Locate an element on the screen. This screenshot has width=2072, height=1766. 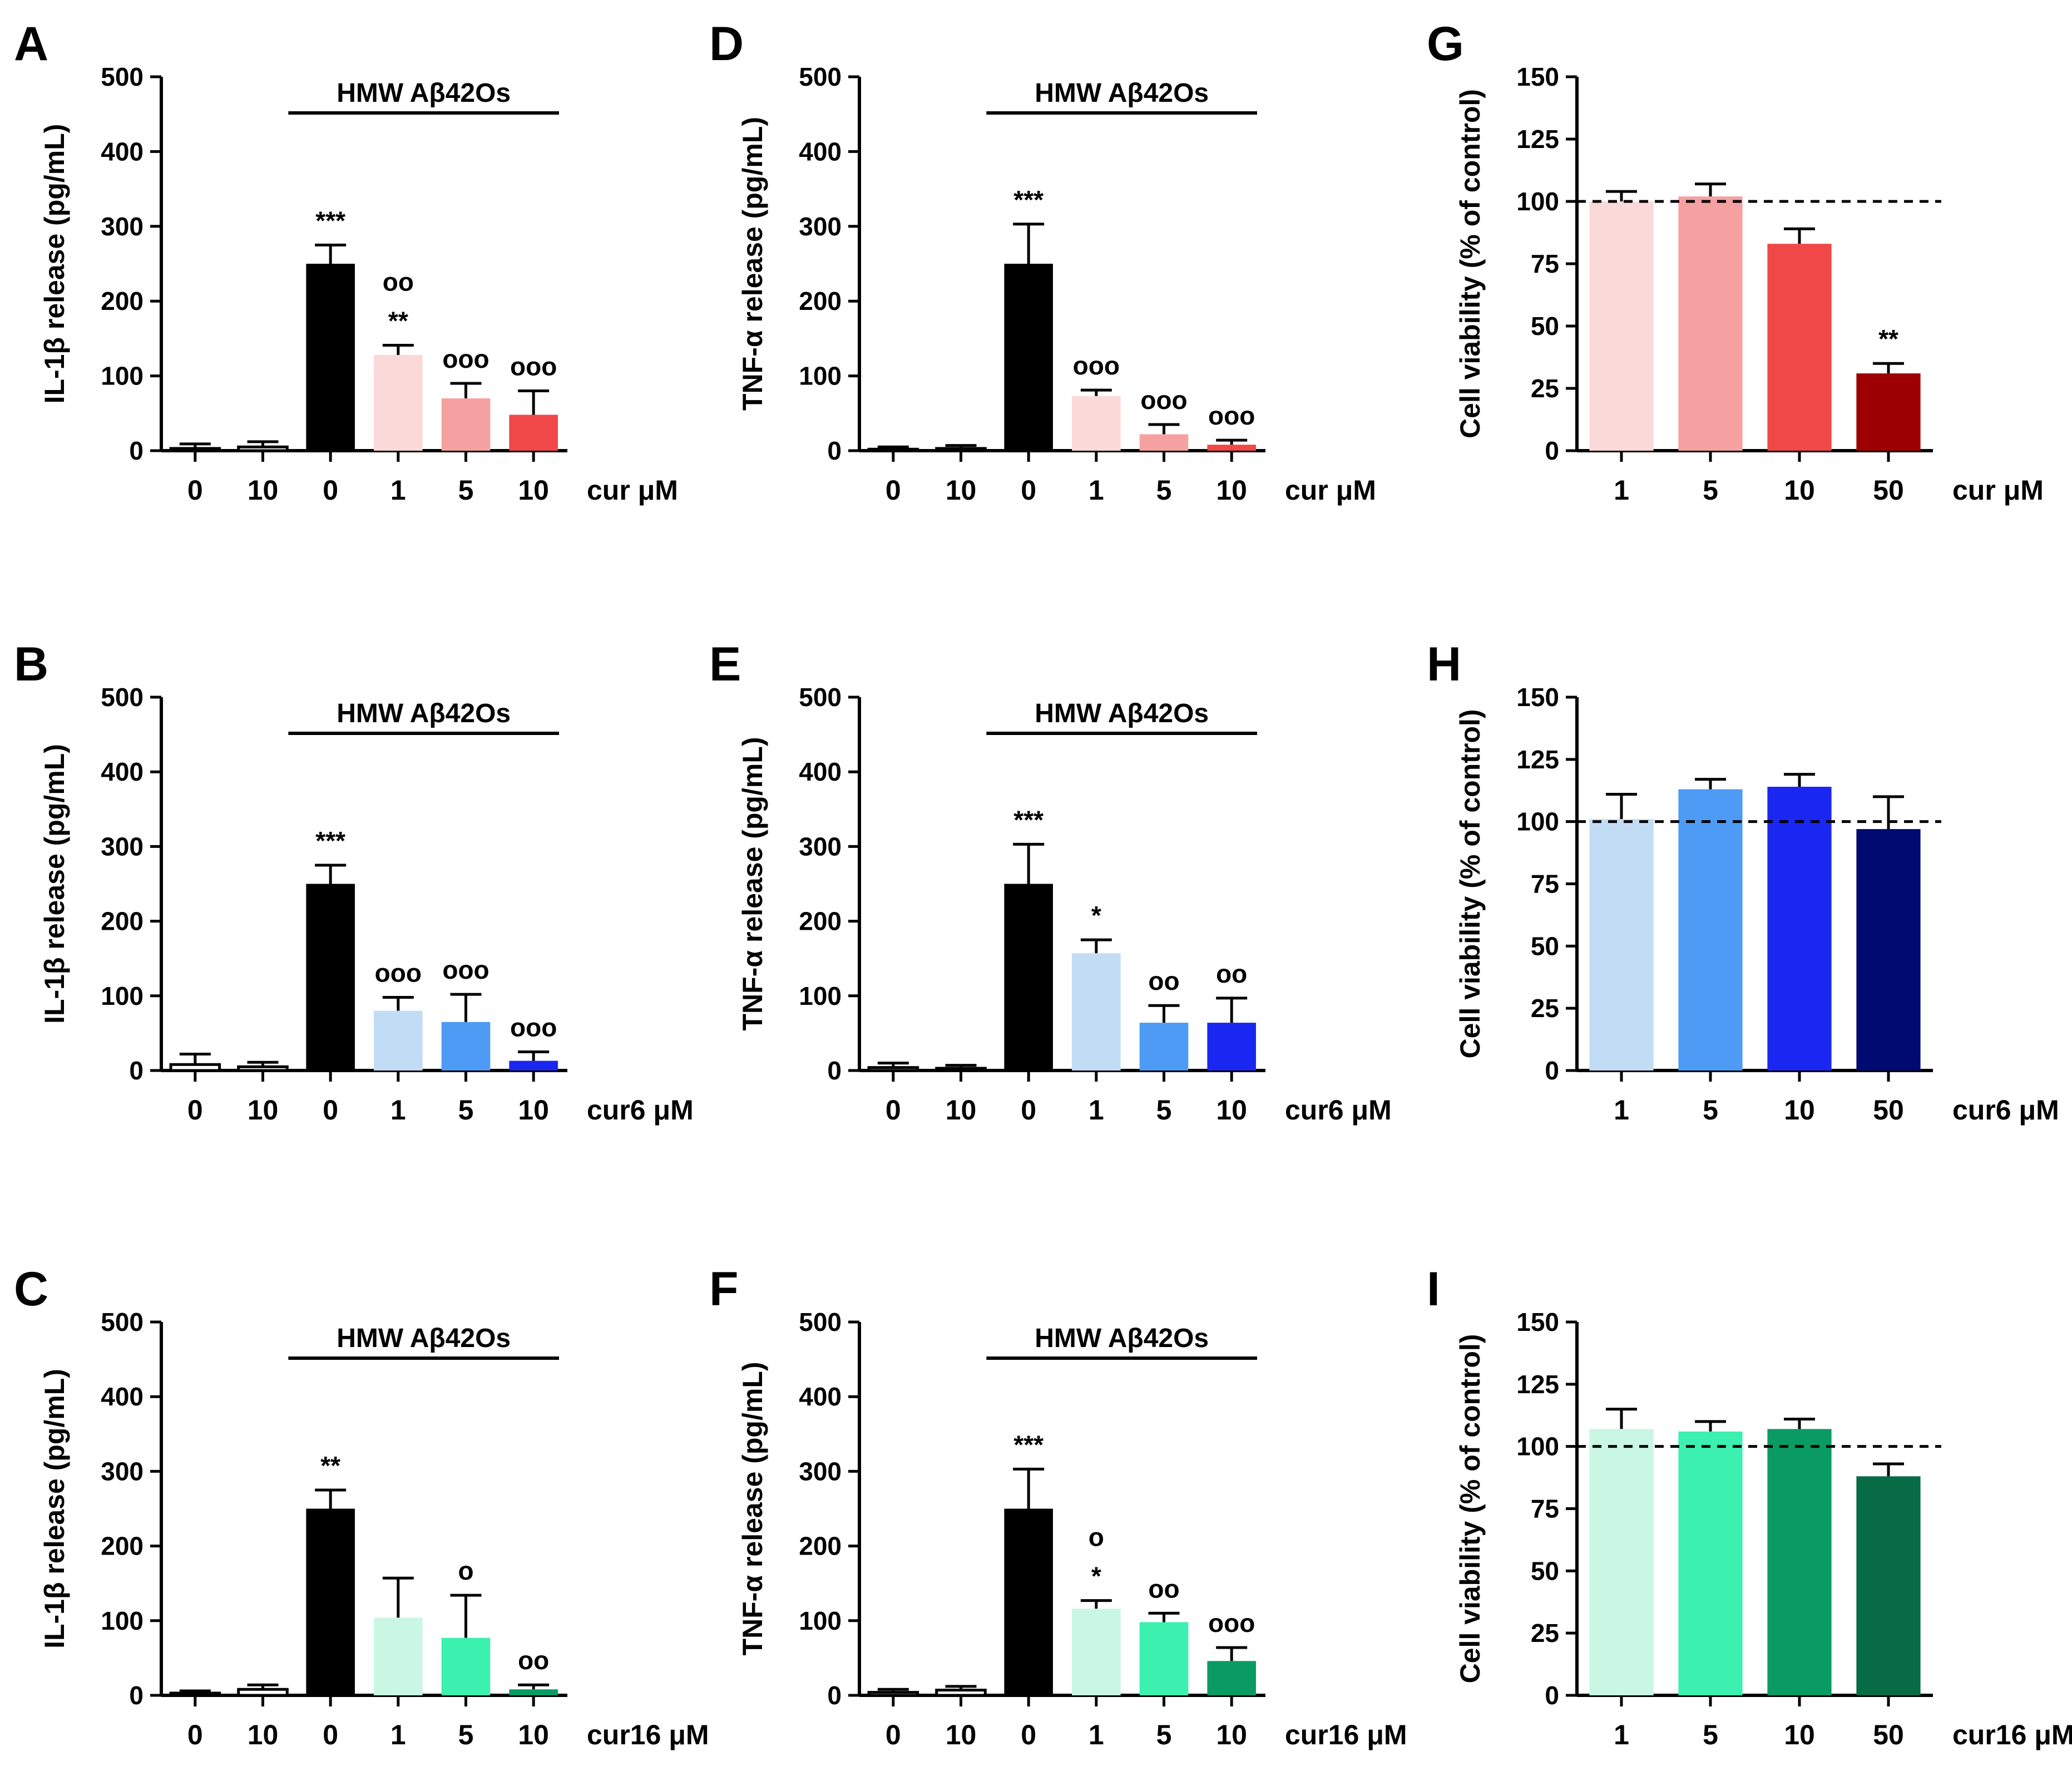
y-tick-label: 75 is located at coordinates (1545, 263).